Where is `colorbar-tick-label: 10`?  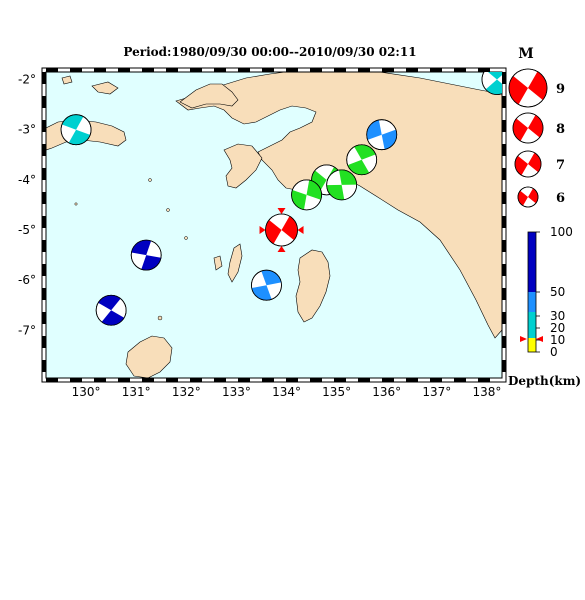
colorbar-tick-label: 10 is located at coordinates (557, 340).